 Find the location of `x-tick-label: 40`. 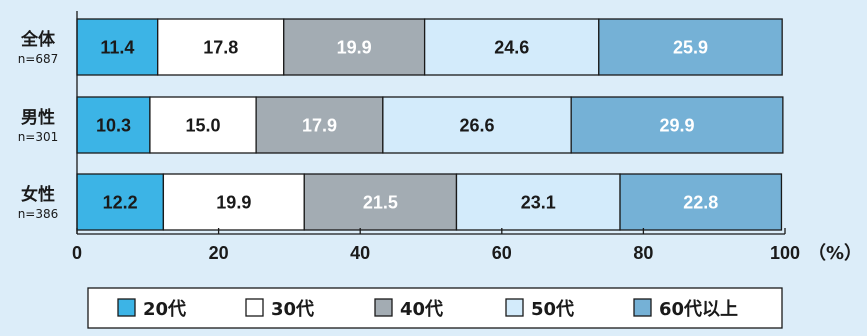

x-tick-label: 40 is located at coordinates (360, 253).